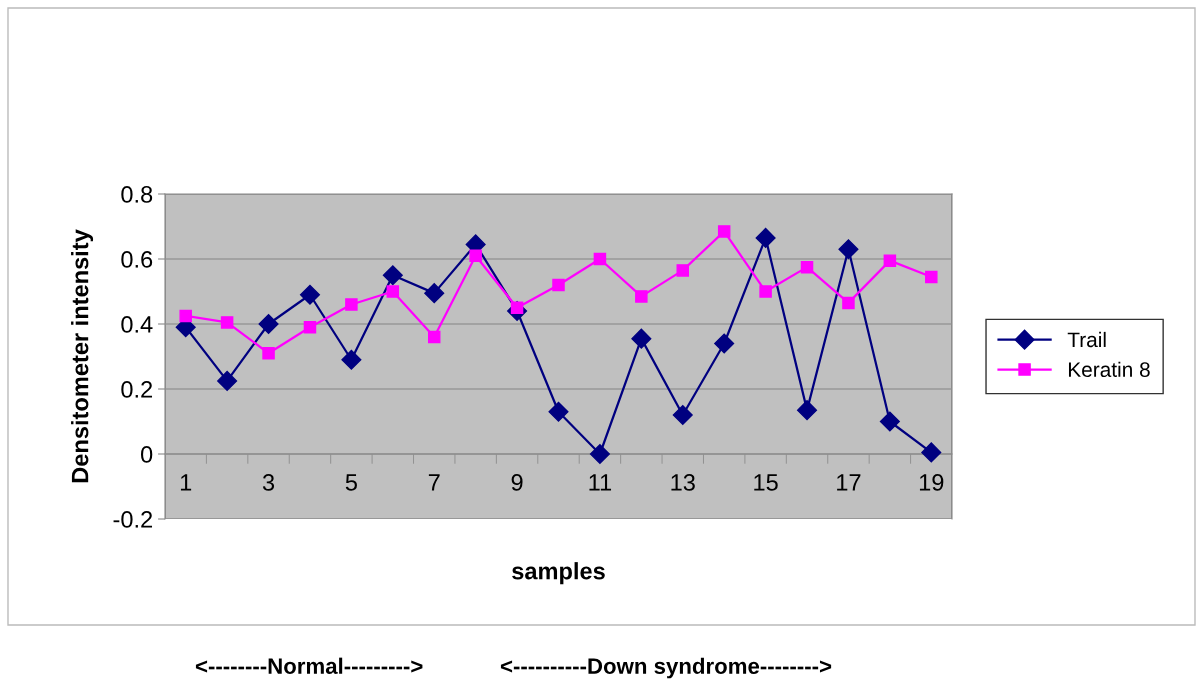 This screenshot has height=692, width=1202. I want to click on x-tick-label: 15, so click(766, 482).